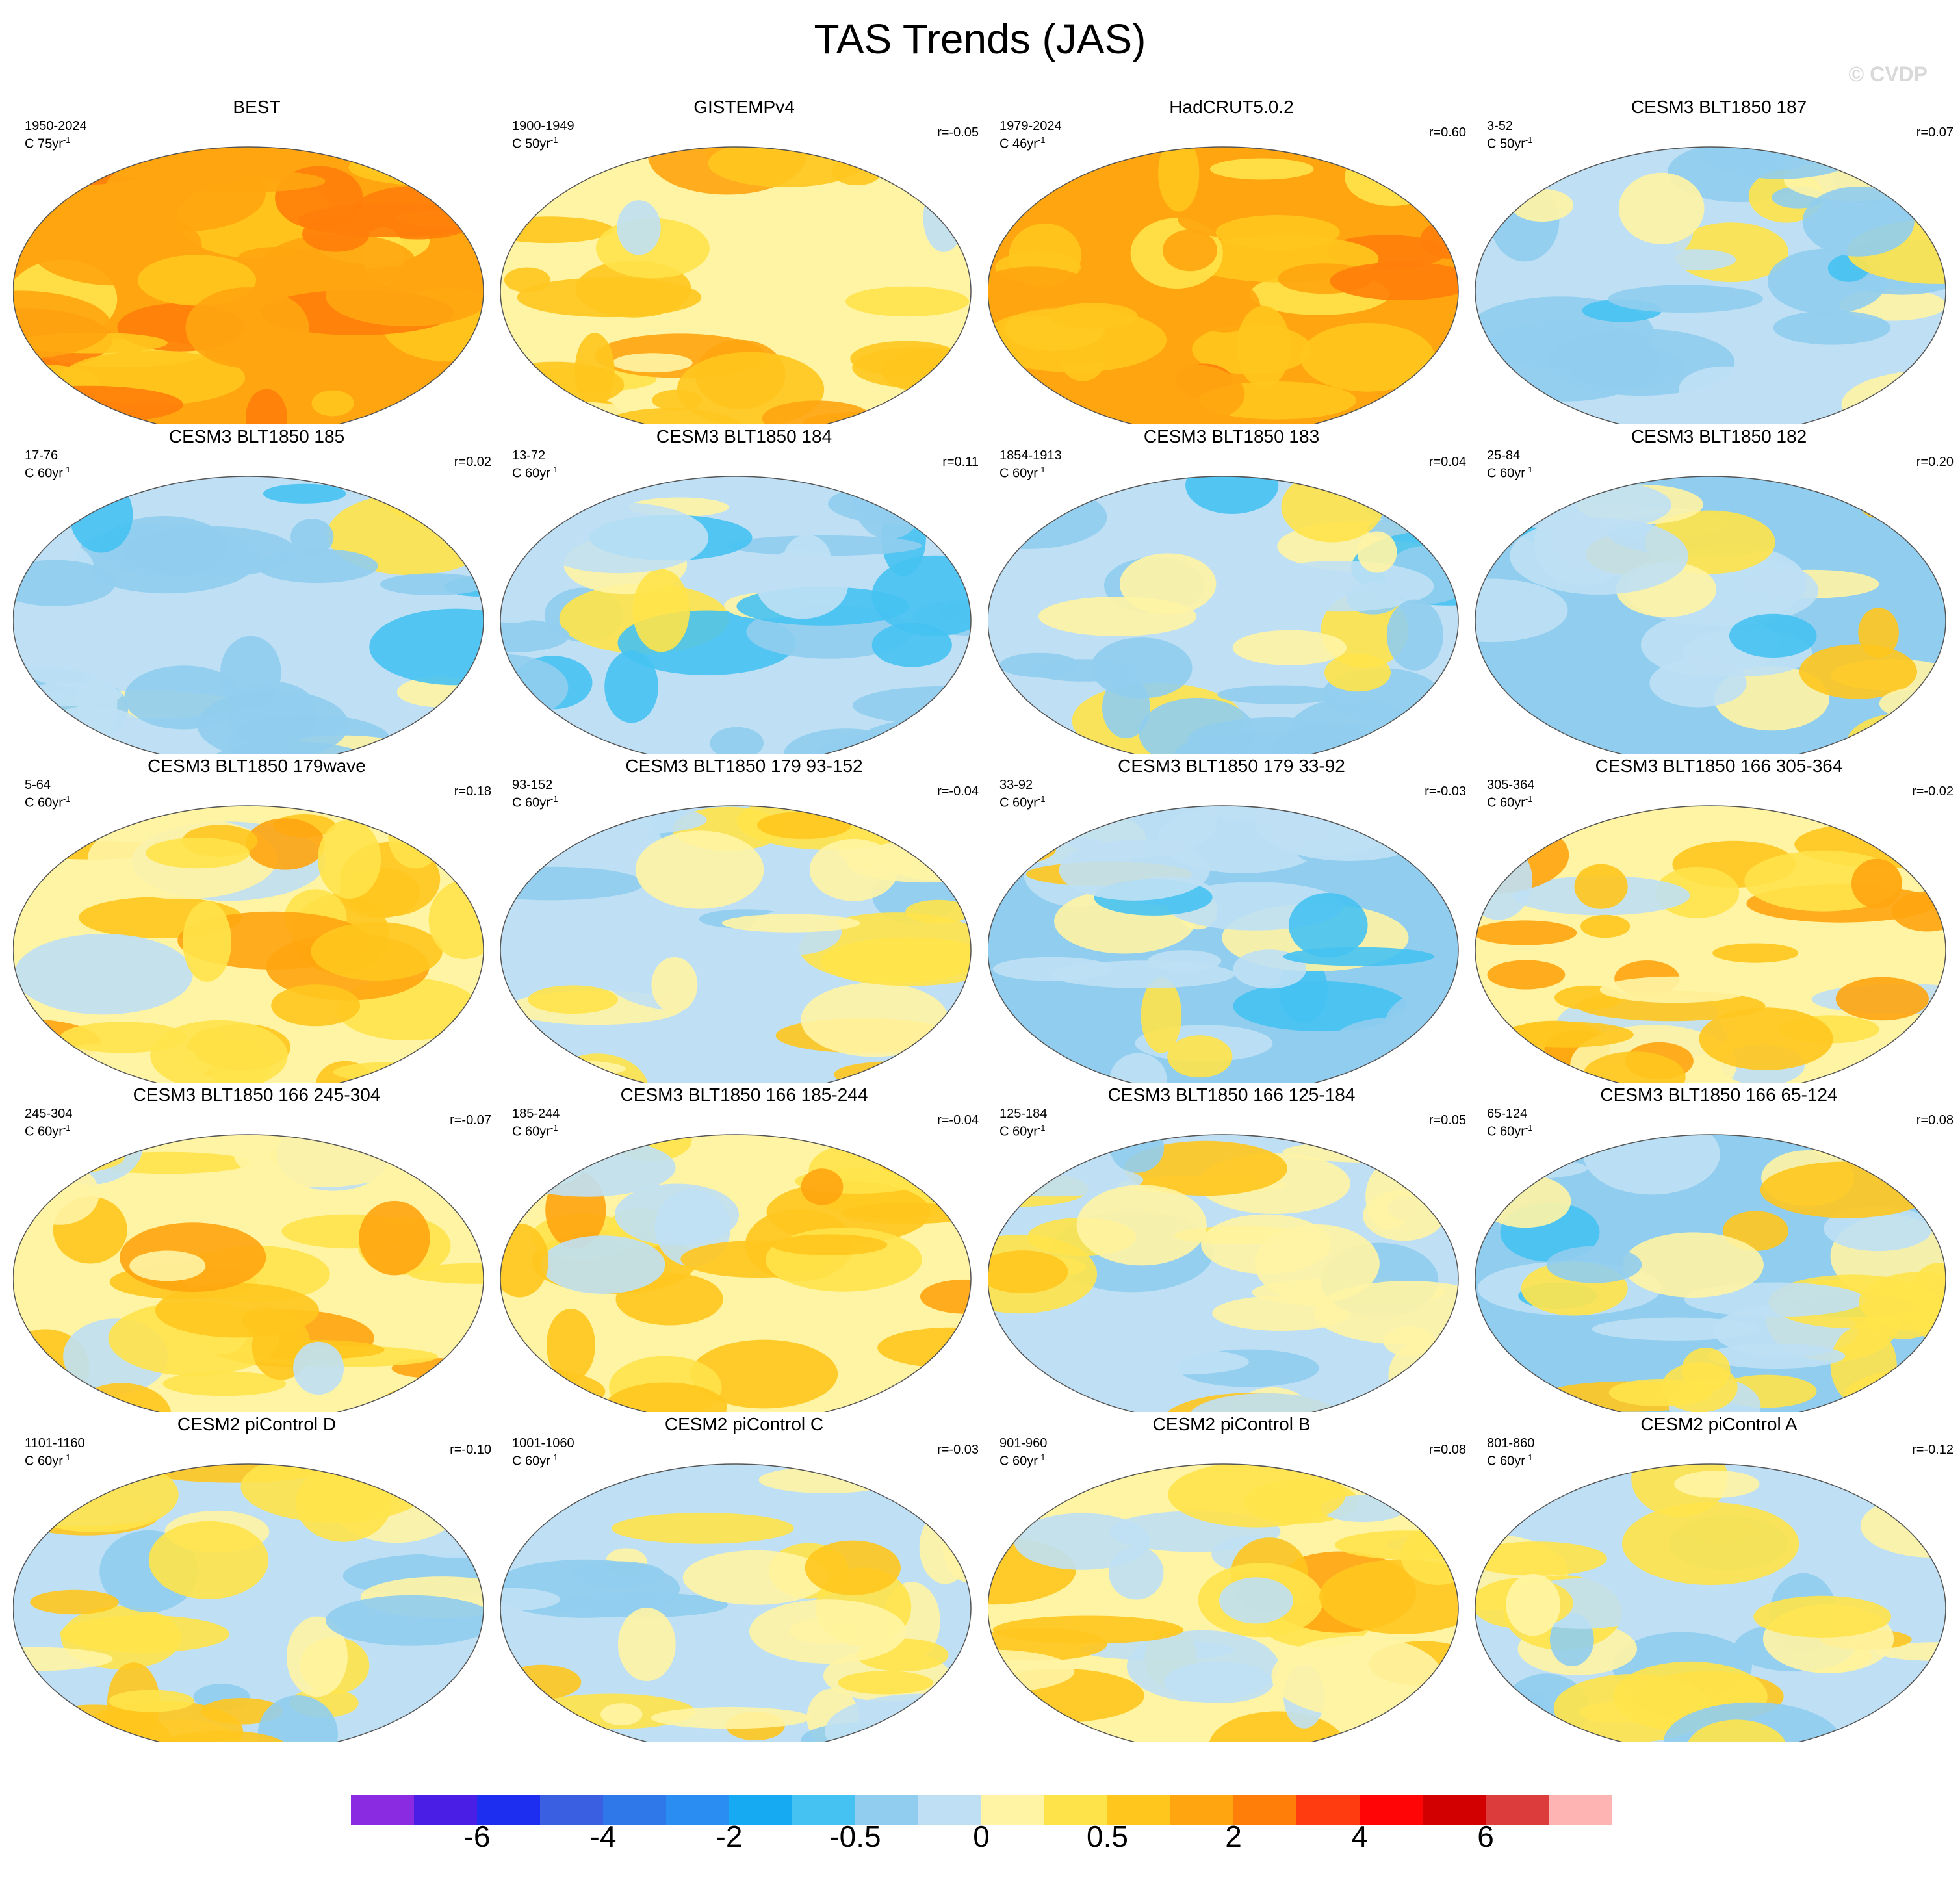 The height and width of the screenshot is (1878, 1960). I want to click on map-panel: CESM3 BLT1850 184 13-72 C 60yr-1 r=0.11, so click(744, 590).